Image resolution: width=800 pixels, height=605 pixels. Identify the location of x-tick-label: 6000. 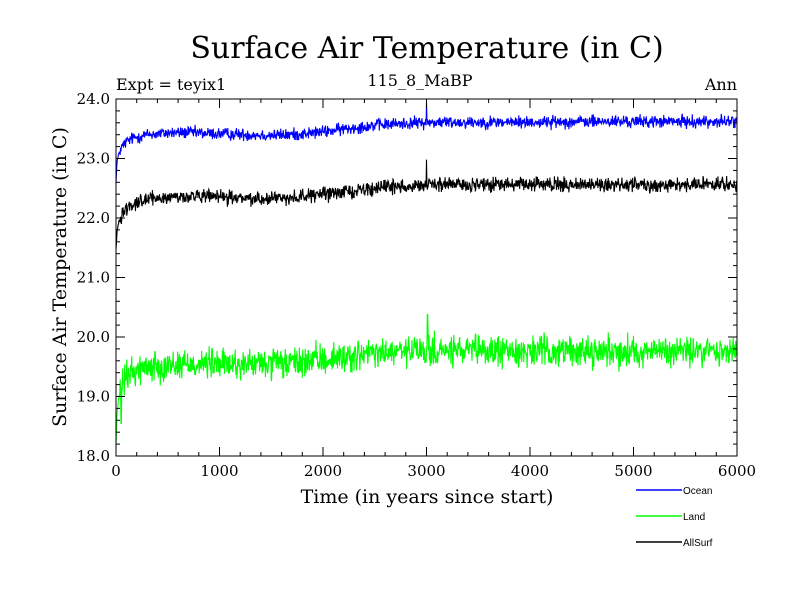
(737, 471).